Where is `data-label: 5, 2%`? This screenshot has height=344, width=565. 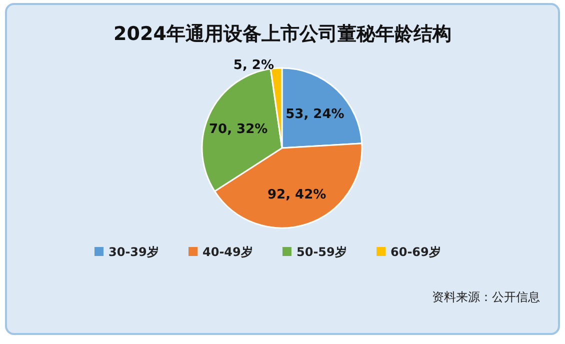 data-label: 5, 2% is located at coordinates (253, 66).